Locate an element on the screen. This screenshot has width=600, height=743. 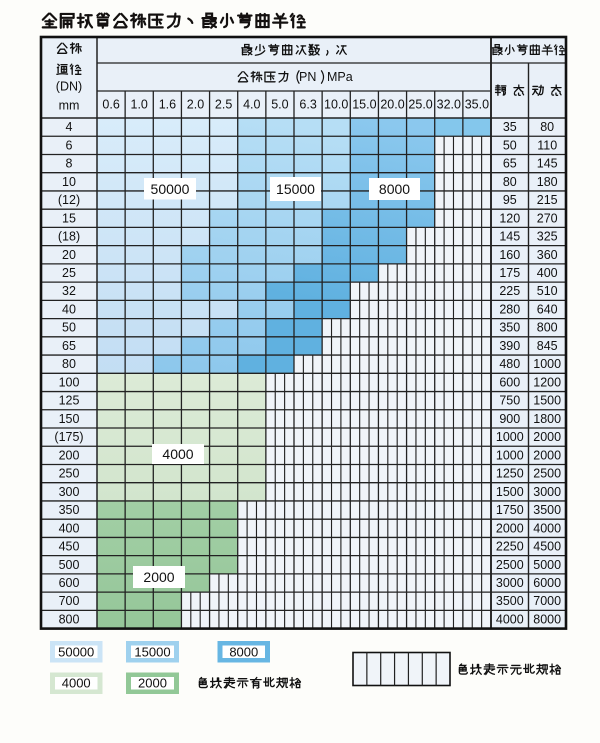
svg-text: 25 is located at coordinates (69, 273).